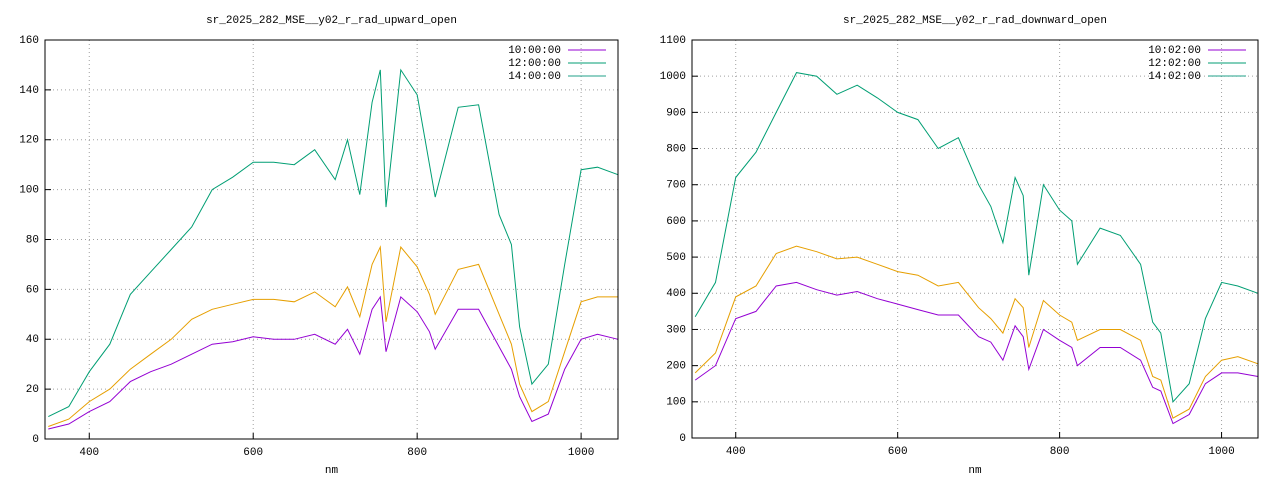  Describe the element at coordinates (534, 77) in the screenshot. I see `legend-label: 14:00:00` at that location.